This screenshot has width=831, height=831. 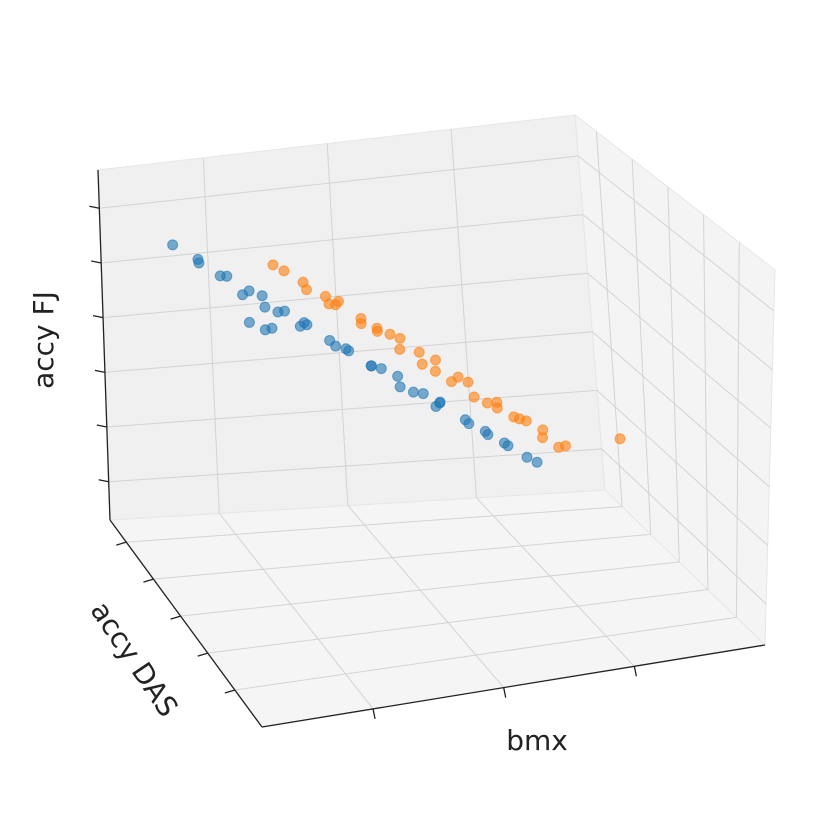 What do you see at coordinates (104, 345) in the screenshot?
I see `z-axis-line` at bounding box center [104, 345].